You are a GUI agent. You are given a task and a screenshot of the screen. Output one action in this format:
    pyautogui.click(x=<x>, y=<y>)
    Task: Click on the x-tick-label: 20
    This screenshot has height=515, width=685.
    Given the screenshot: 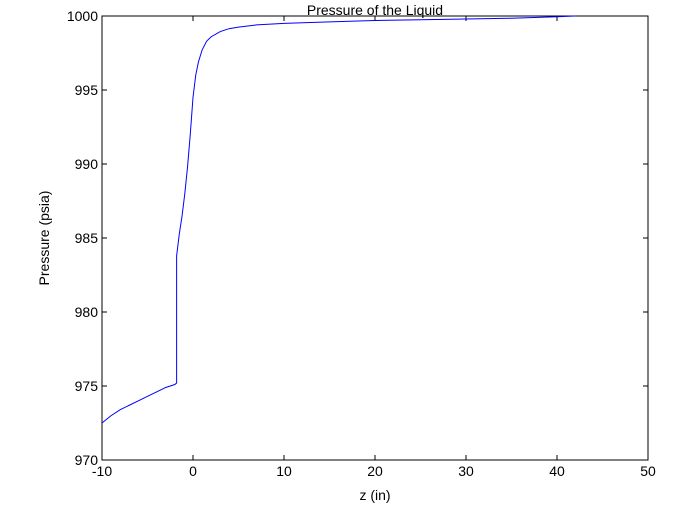 What is the action you would take?
    pyautogui.click(x=375, y=471)
    